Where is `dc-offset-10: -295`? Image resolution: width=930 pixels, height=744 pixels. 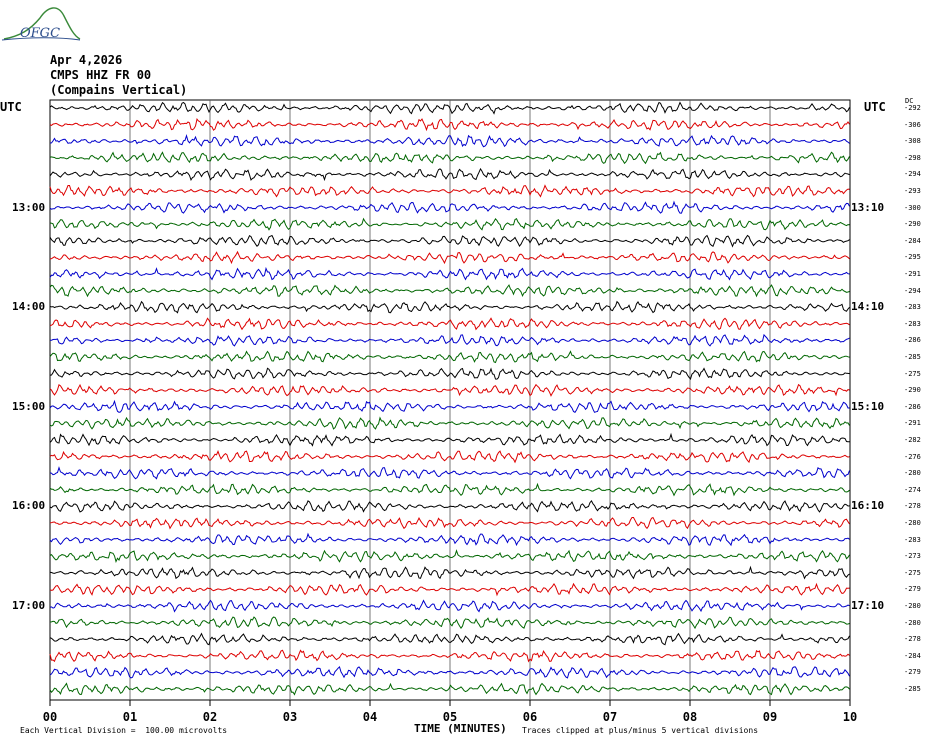 dc-offset-10: -295 is located at coordinates (912, 257).